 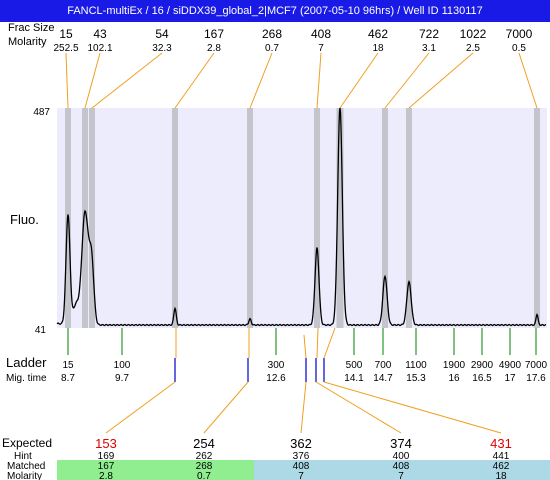 What do you see at coordinates (416, 378) in the screenshot?
I see `ladder-mig-time-label: 15.3` at bounding box center [416, 378].